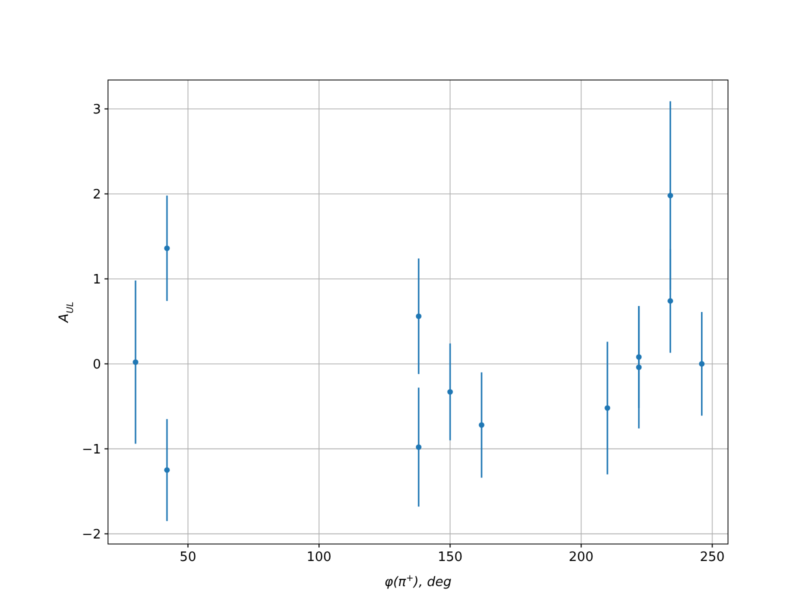 Image resolution: width=800 pixels, height=600 pixels. What do you see at coordinates (450, 557) in the screenshot?
I see `x-tick-label: 150` at bounding box center [450, 557].